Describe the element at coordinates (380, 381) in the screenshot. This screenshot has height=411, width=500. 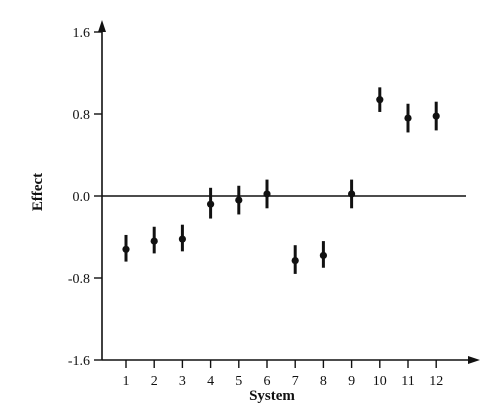
I see `x-tick-label: 10` at that location.